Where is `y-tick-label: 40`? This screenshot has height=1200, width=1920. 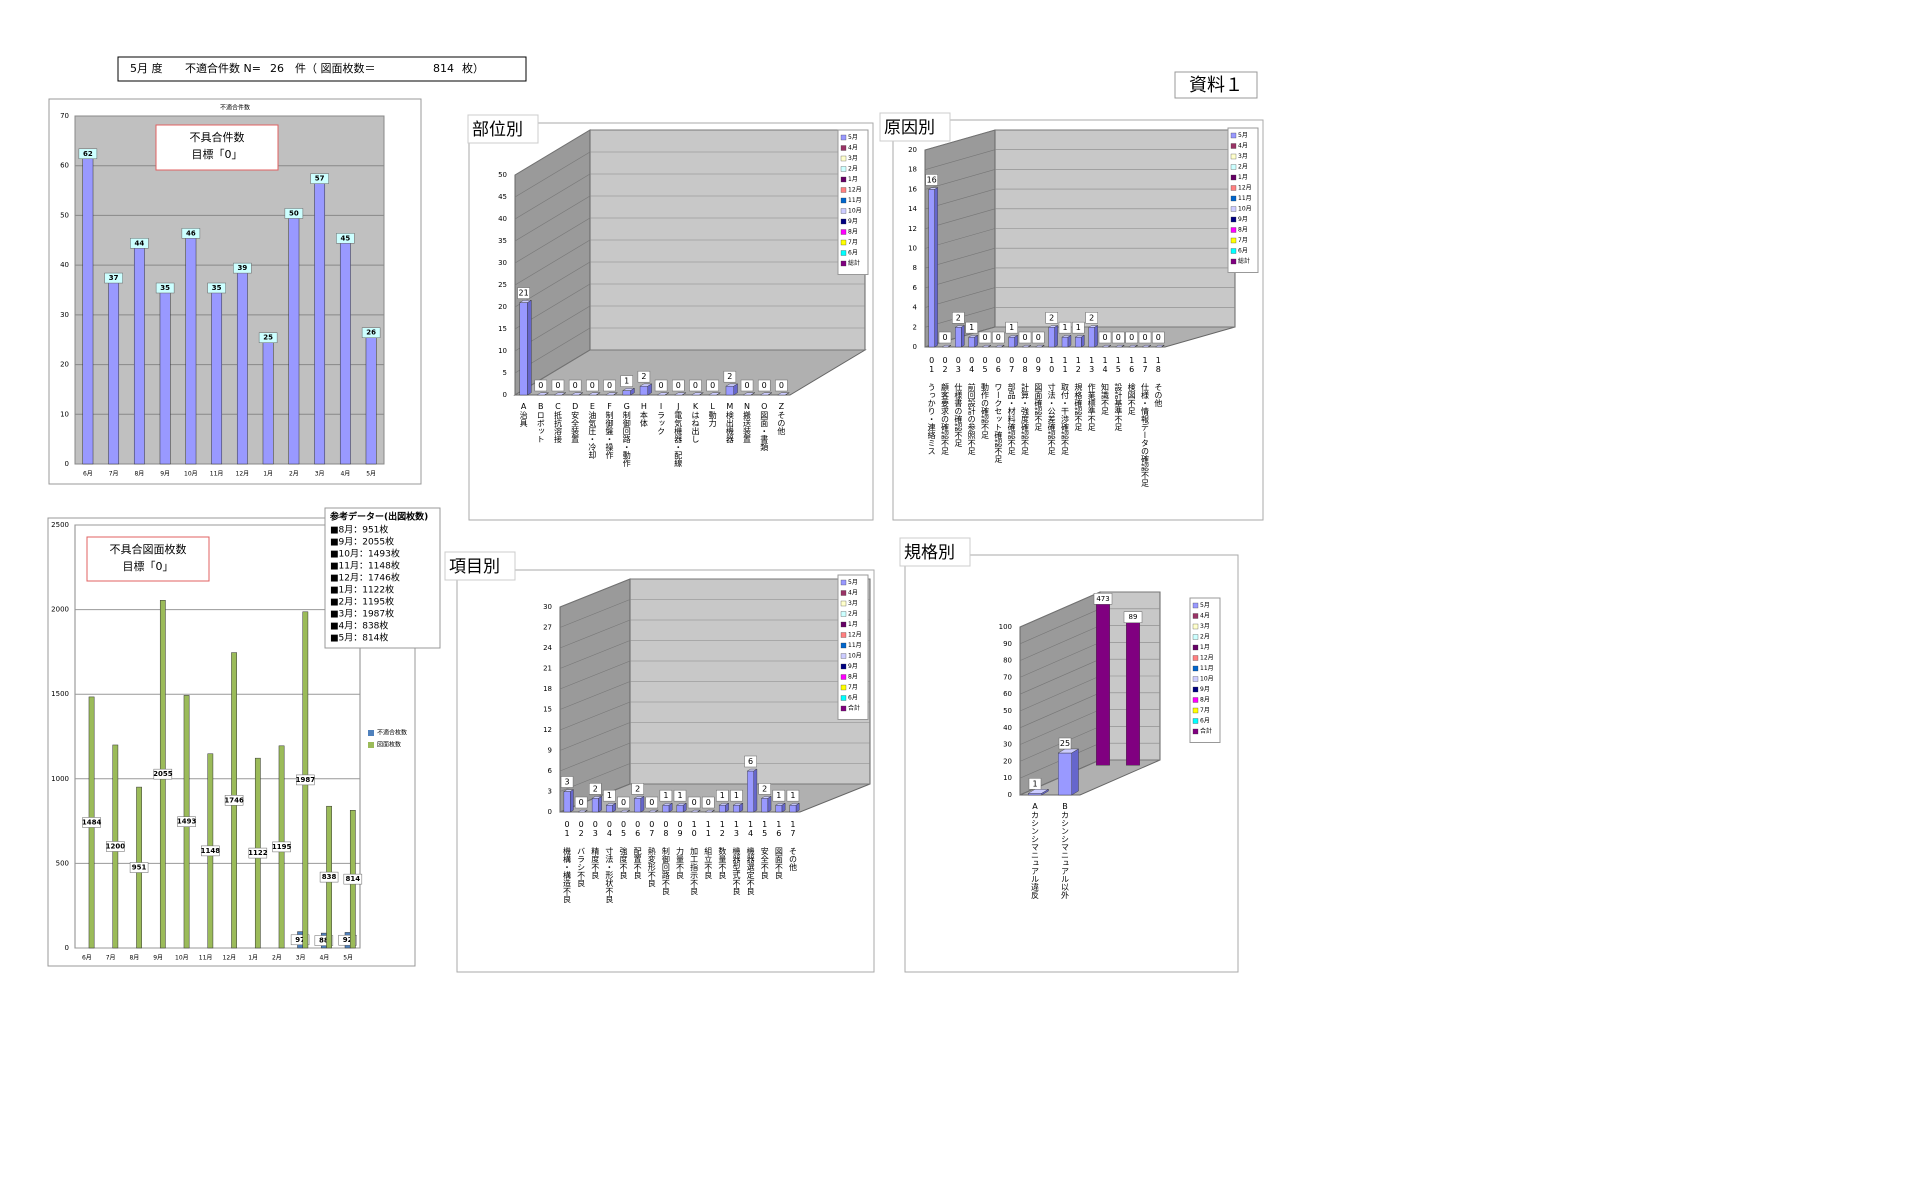 y-tick-label: 40 is located at coordinates (502, 219).